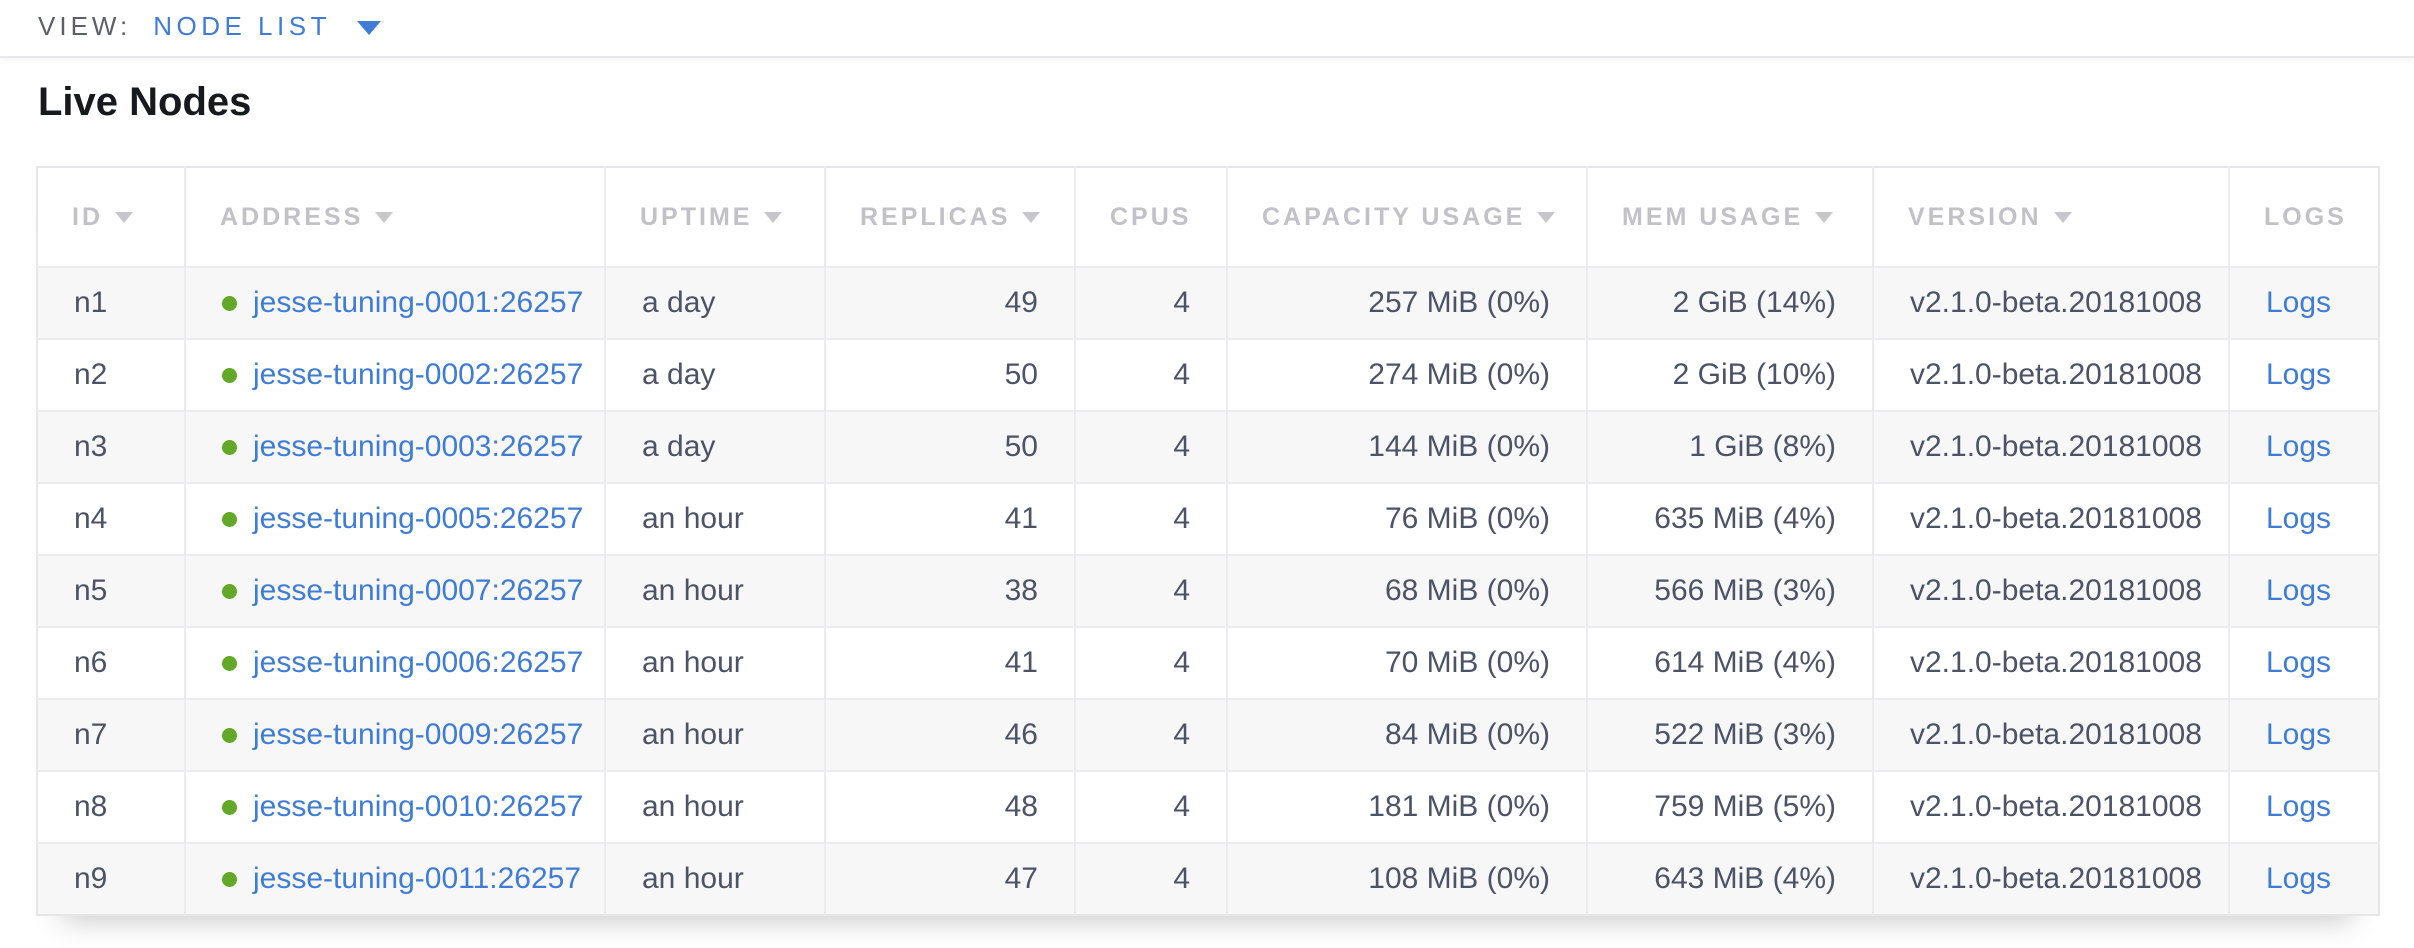 The image size is (2414, 948). What do you see at coordinates (1406, 663) in the screenshot?
I see `node-capacity-usage-cell: 70 MiB (0%)` at bounding box center [1406, 663].